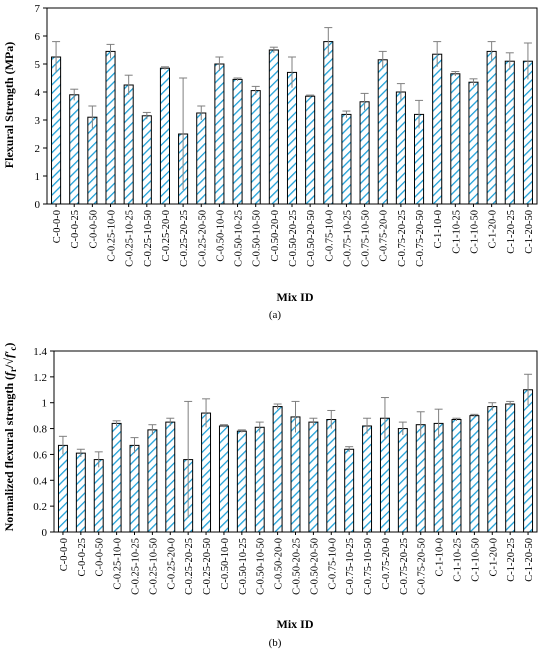 This screenshot has height=657, width=550. What do you see at coordinates (293, 238) in the screenshot?
I see `chart-a-xtick-label: C-0.50-20-25` at bounding box center [293, 238].